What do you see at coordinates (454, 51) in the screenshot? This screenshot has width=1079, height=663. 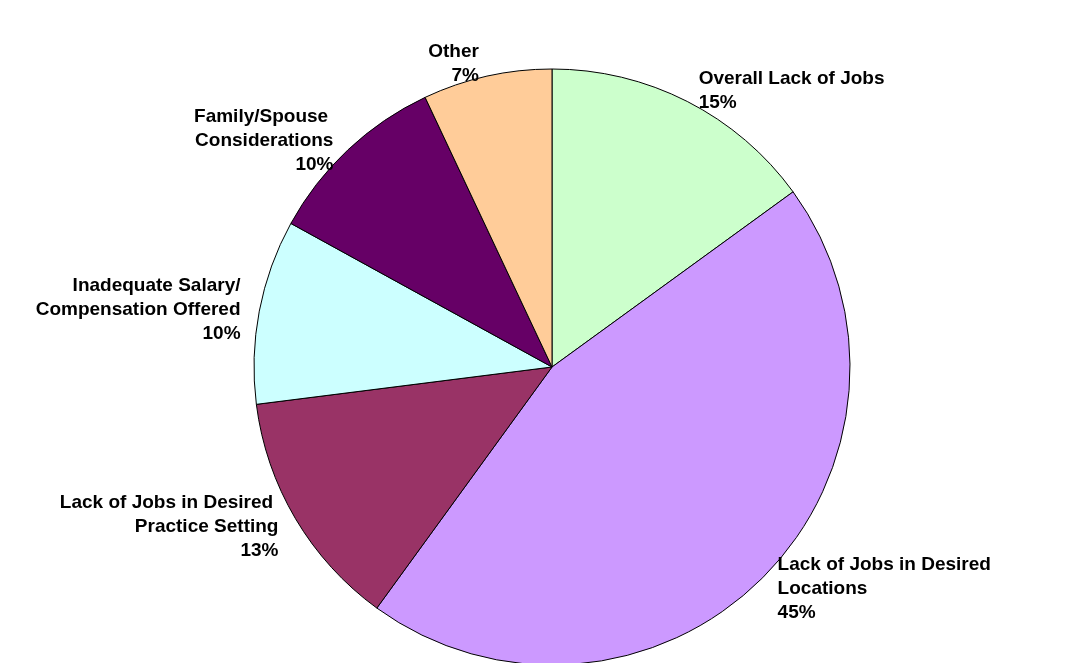 I see `slice-label: Other` at bounding box center [454, 51].